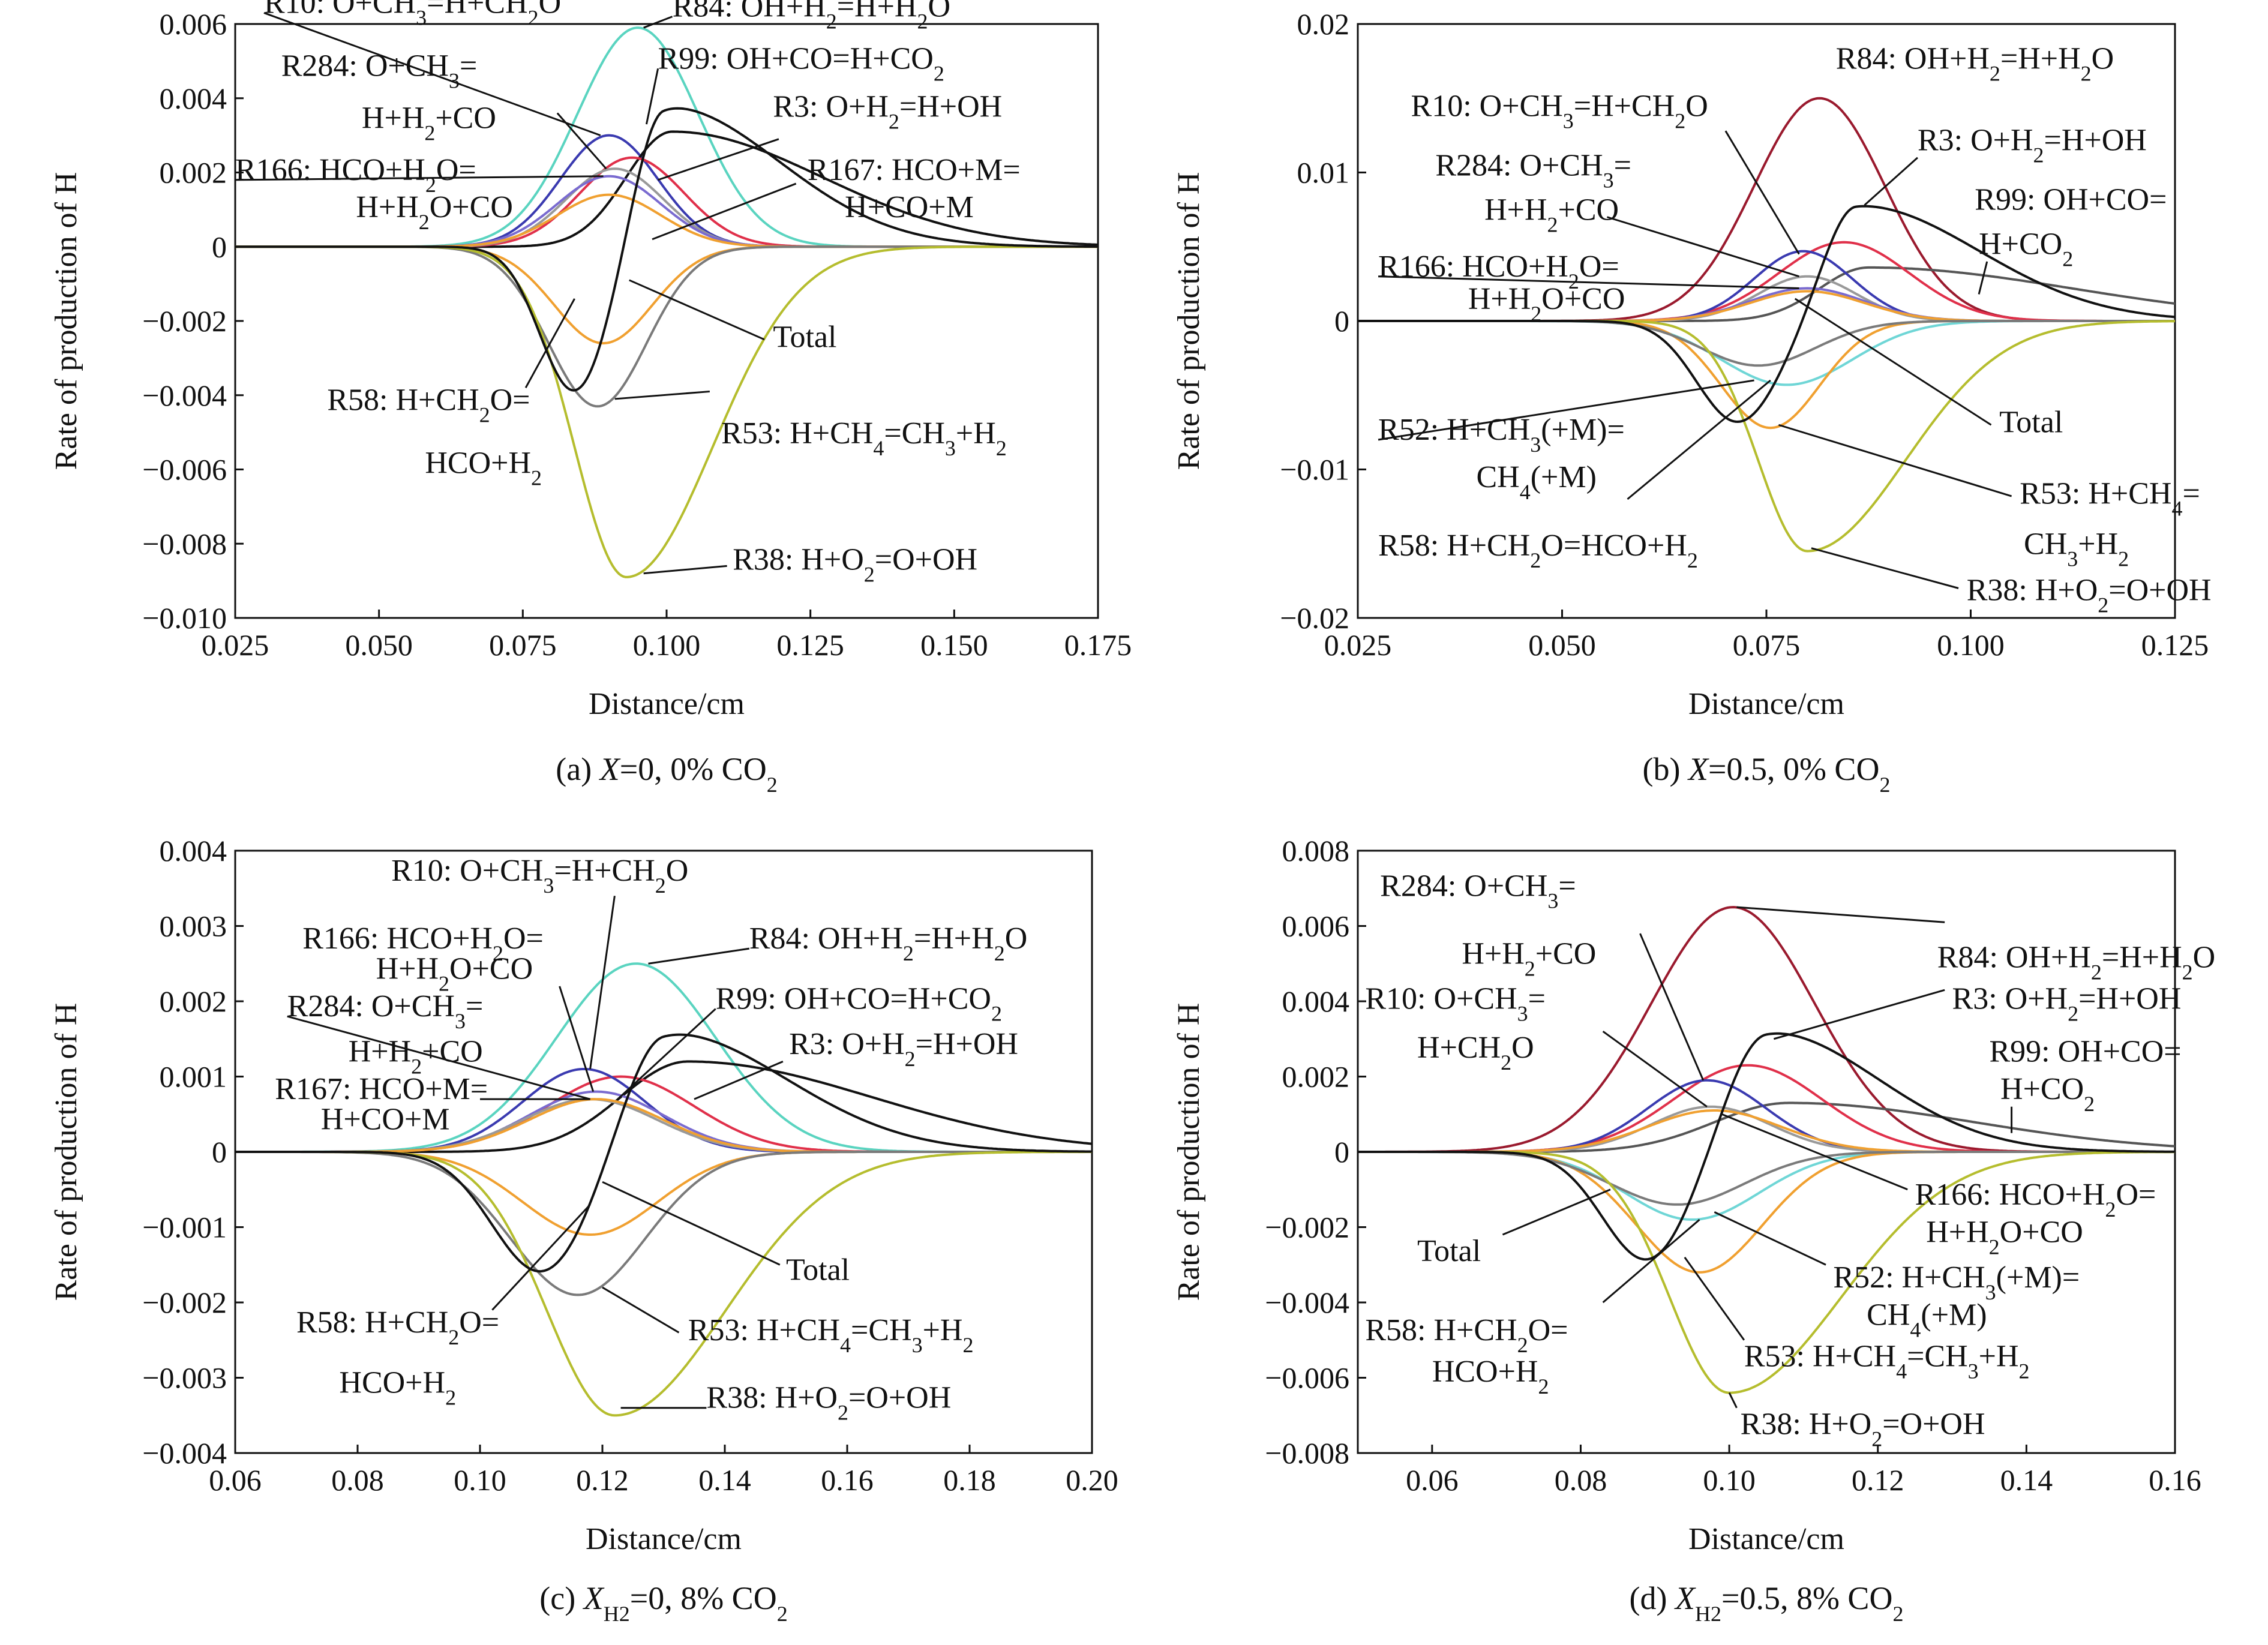 This screenshot has height=1645, width=2268. What do you see at coordinates (1314, 618) in the screenshot?
I see `y-tick-label: −0.02` at bounding box center [1314, 618].